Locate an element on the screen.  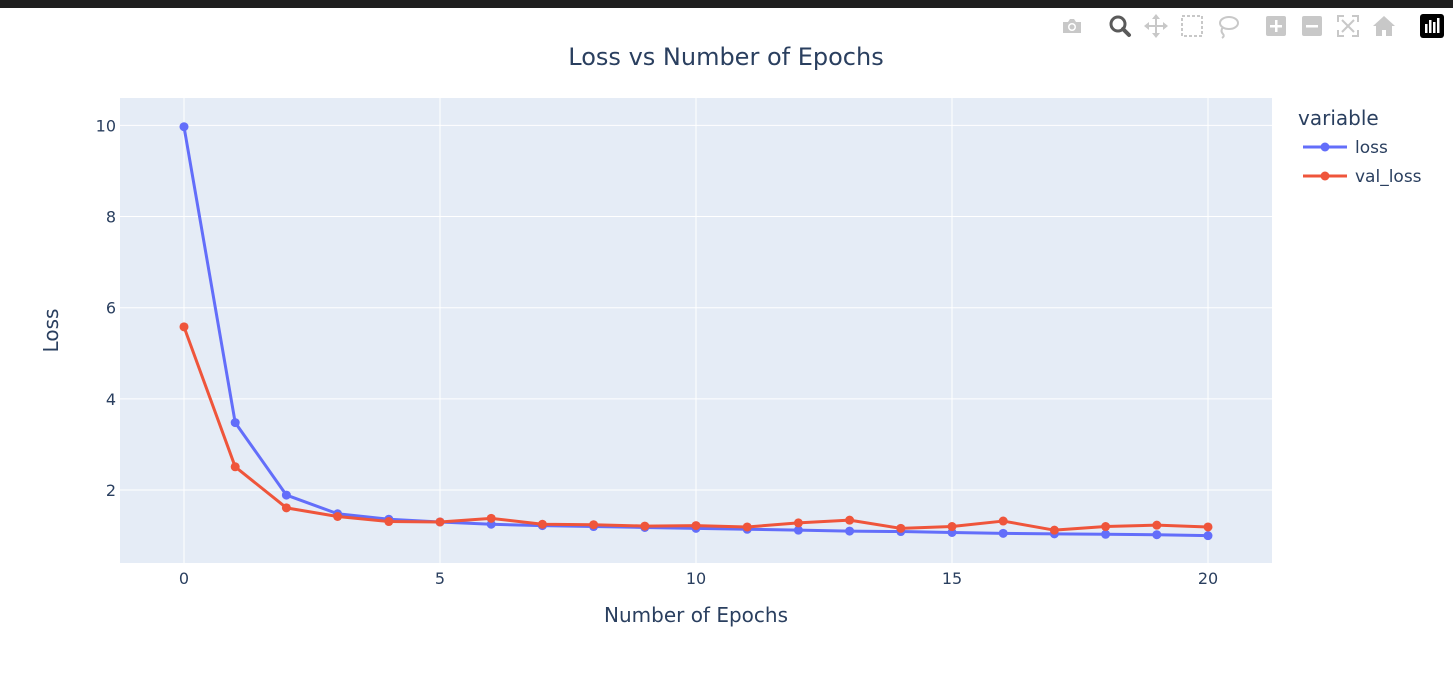
plotly-logo-icon is located at coordinates (1432, 26).